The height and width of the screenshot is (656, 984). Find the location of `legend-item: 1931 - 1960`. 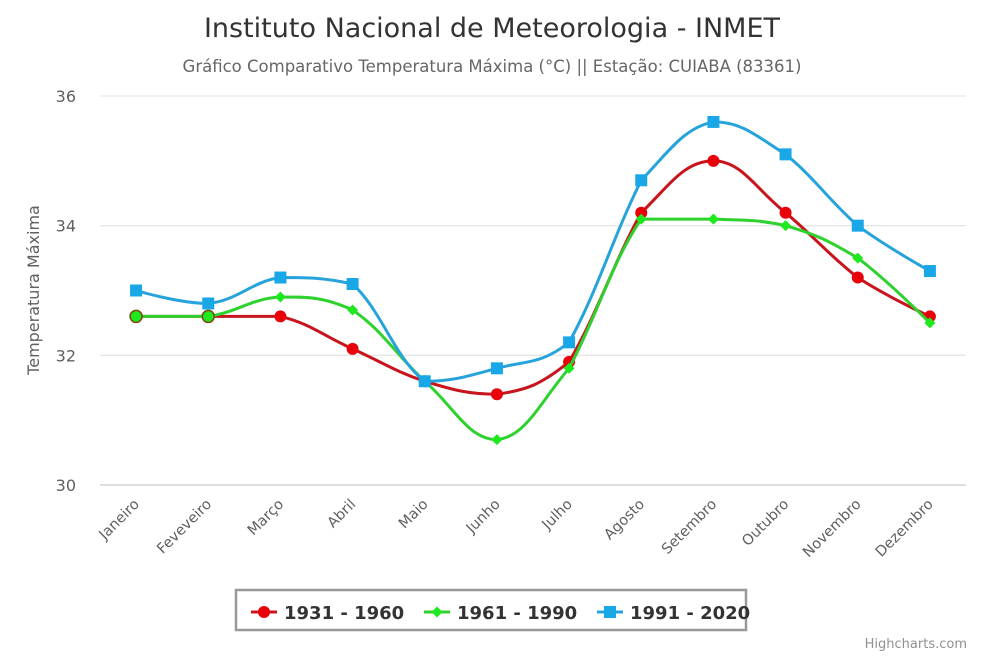

legend-item: 1931 - 1960 is located at coordinates (327, 613).